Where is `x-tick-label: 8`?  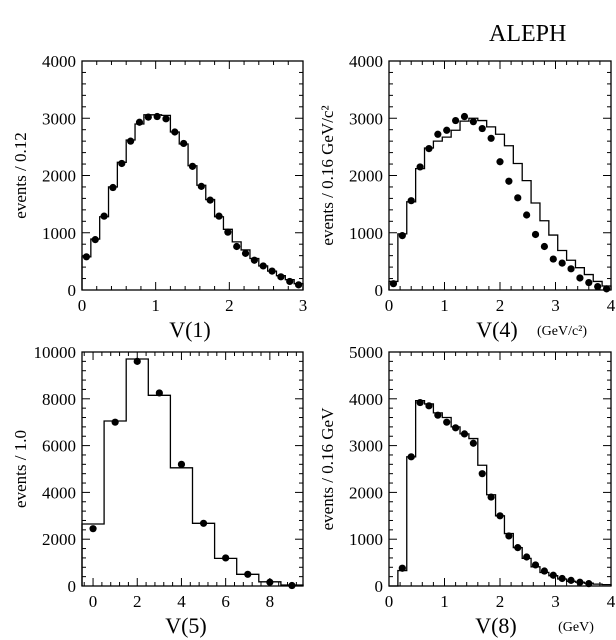
x-tick-label: 8 is located at coordinates (270, 601).